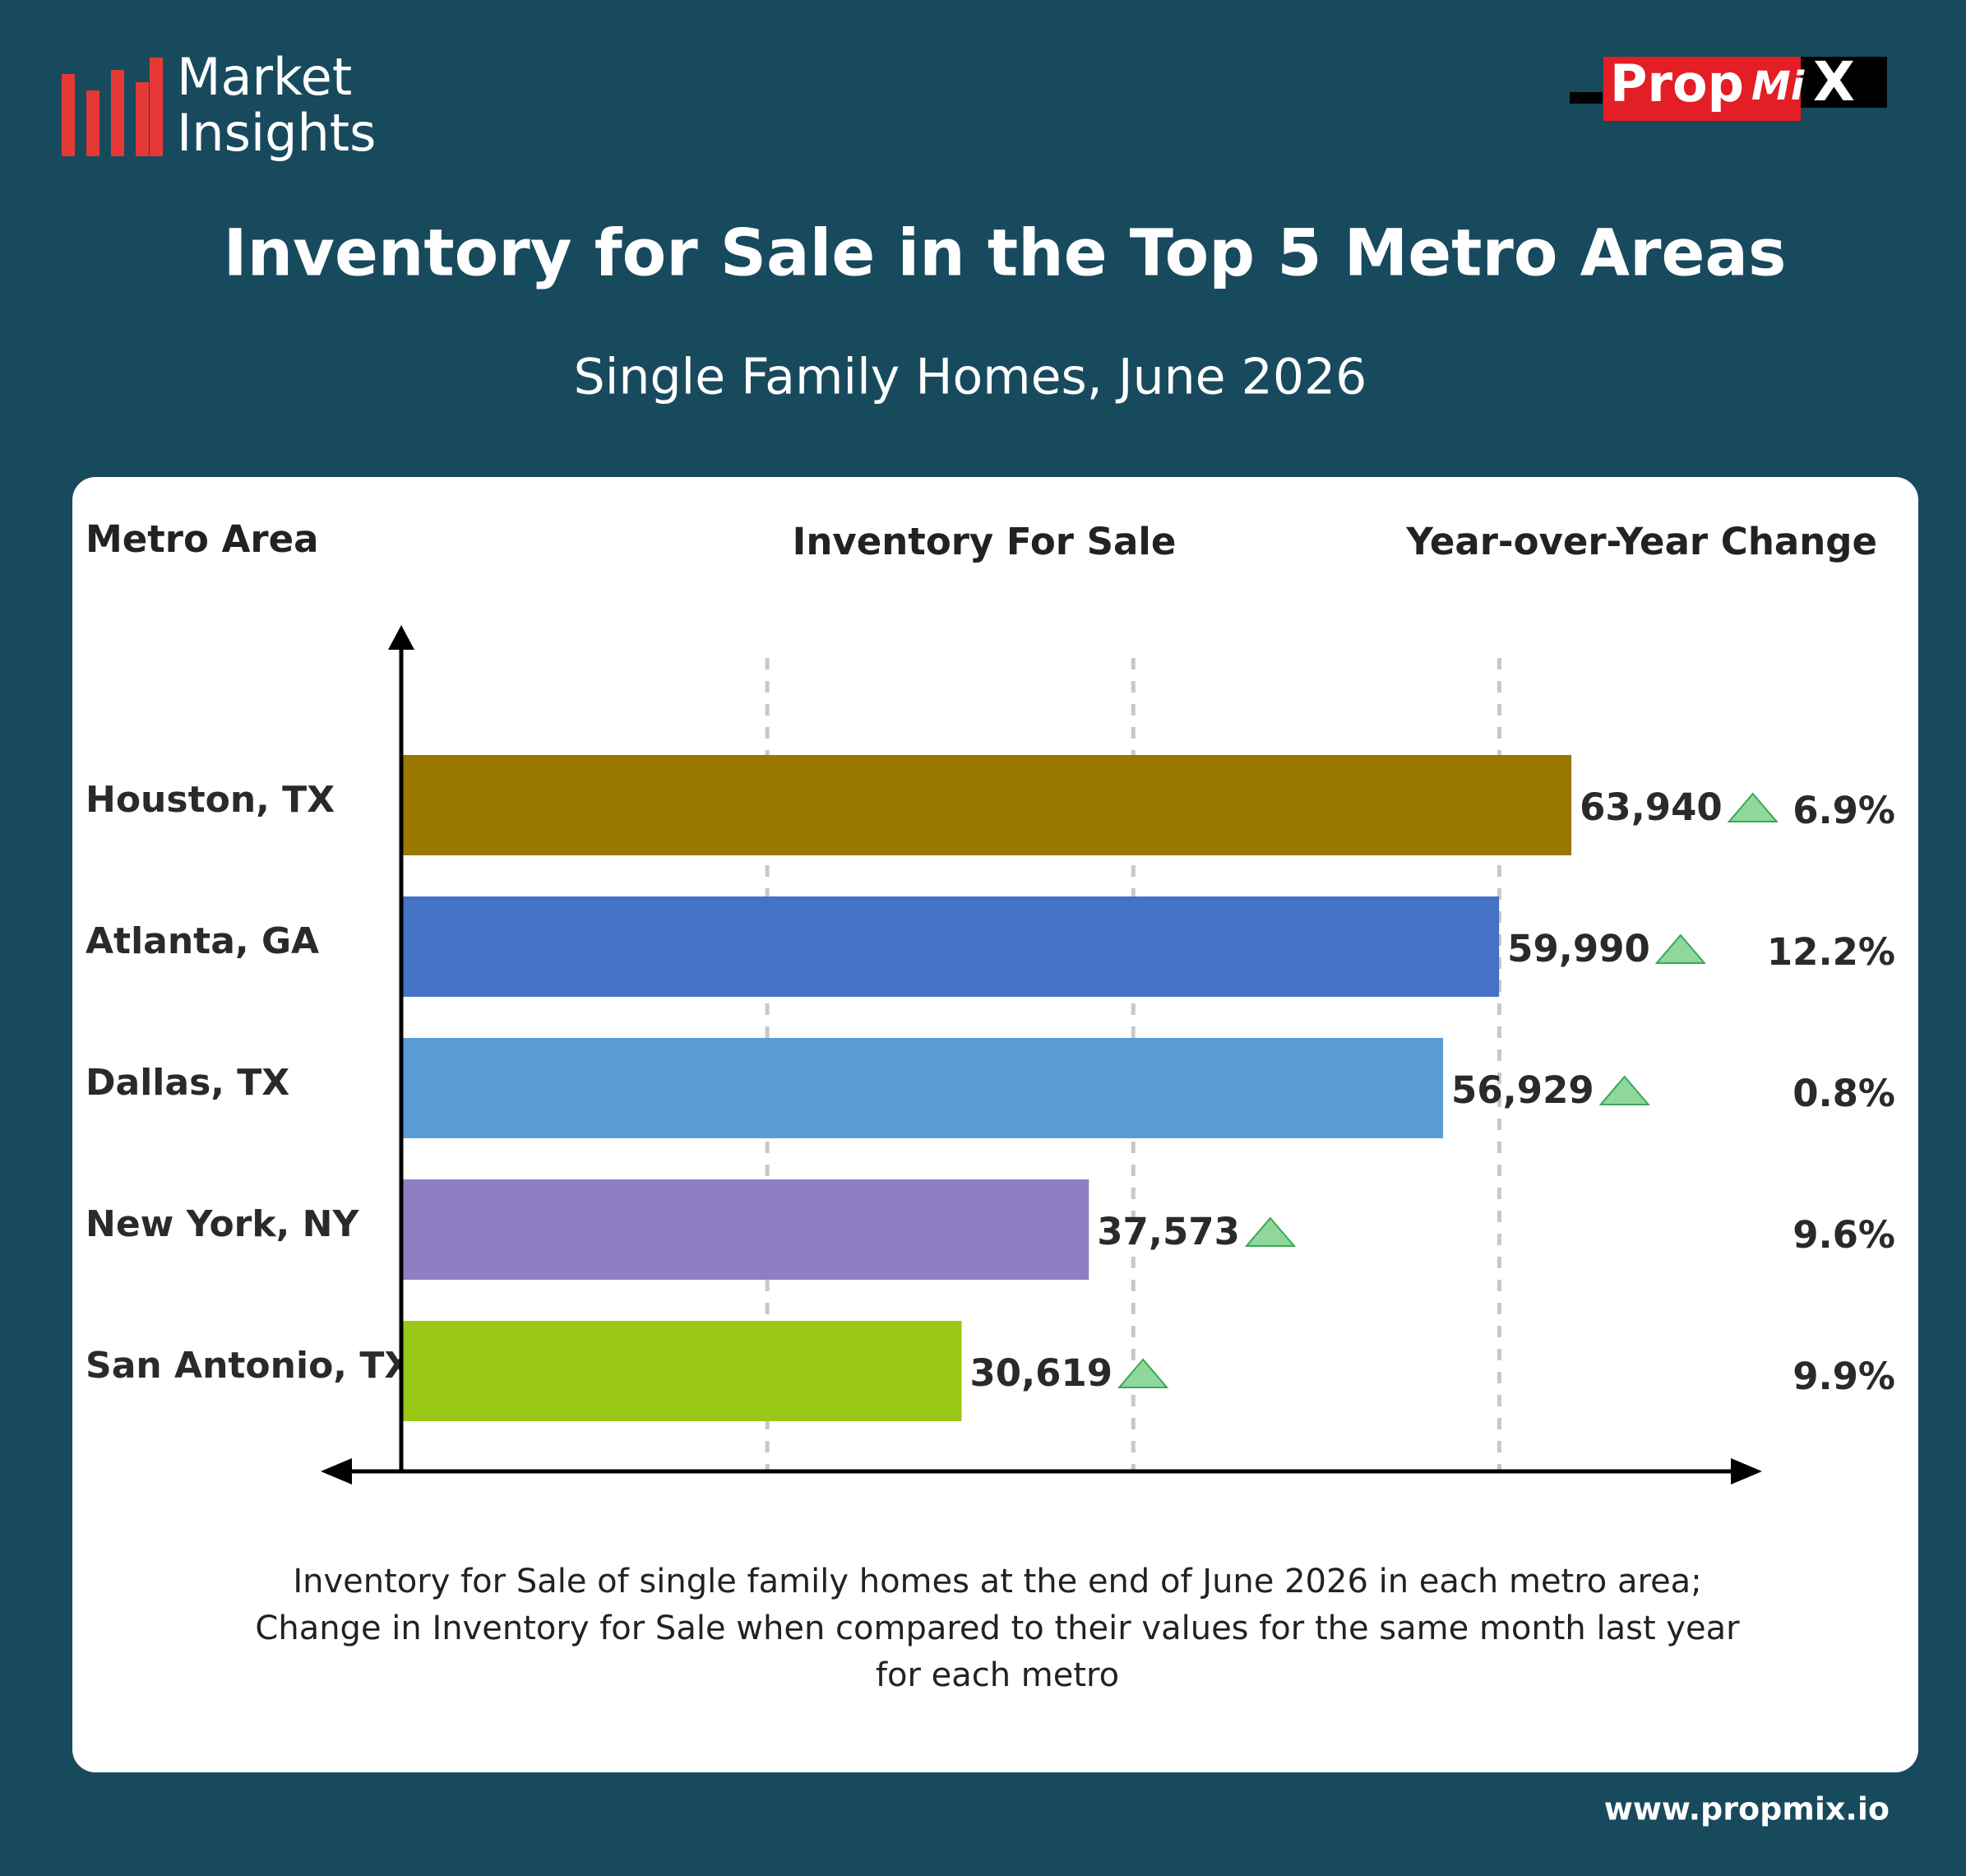 The width and height of the screenshot is (1966, 1876). Describe the element at coordinates (210, 800) in the screenshot. I see `category-label: Houston, TX` at that location.